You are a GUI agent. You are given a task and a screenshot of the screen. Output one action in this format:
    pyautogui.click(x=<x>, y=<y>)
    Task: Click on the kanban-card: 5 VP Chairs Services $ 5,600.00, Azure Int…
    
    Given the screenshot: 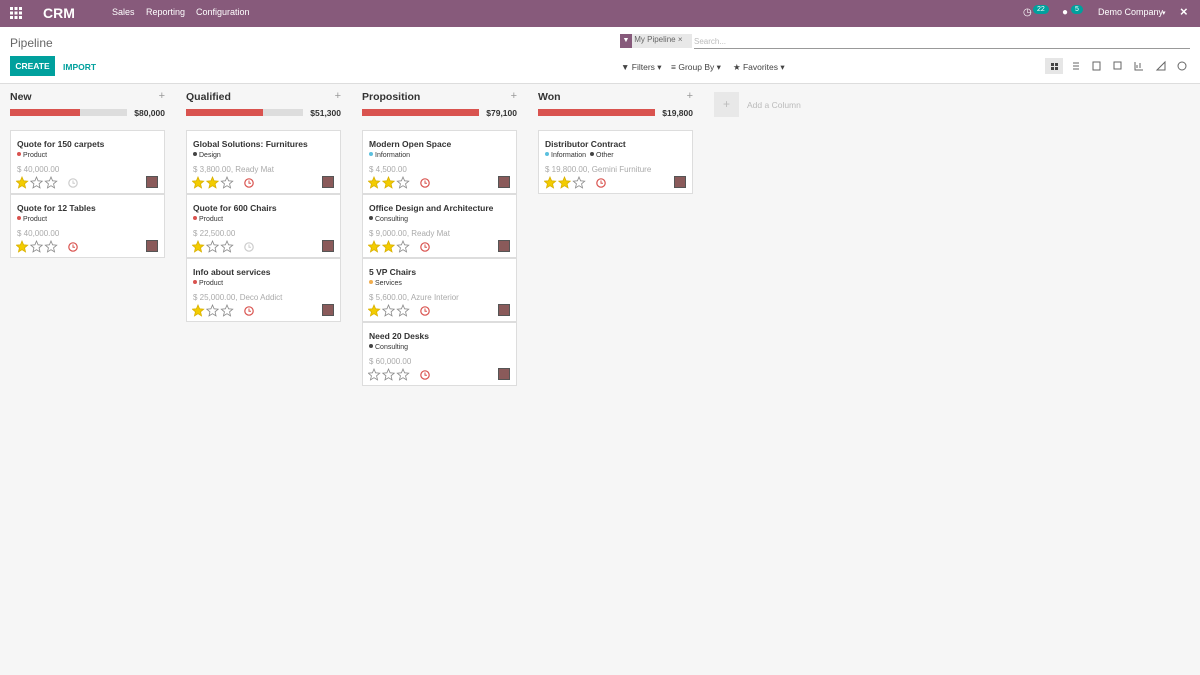 What is the action you would take?
    pyautogui.click(x=439, y=290)
    